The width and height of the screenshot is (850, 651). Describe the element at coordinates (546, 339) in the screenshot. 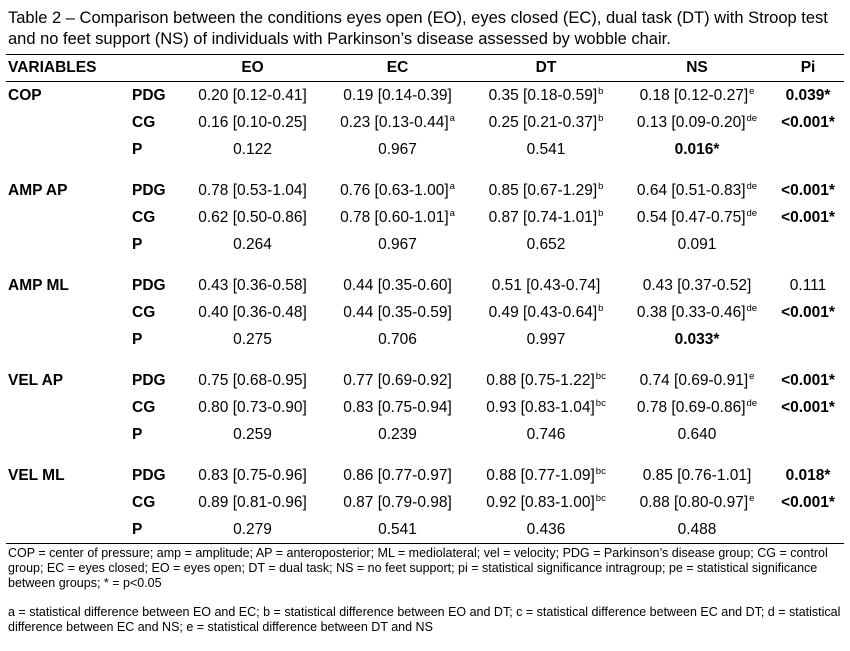

I see `value-cell-dt: 0.997` at that location.